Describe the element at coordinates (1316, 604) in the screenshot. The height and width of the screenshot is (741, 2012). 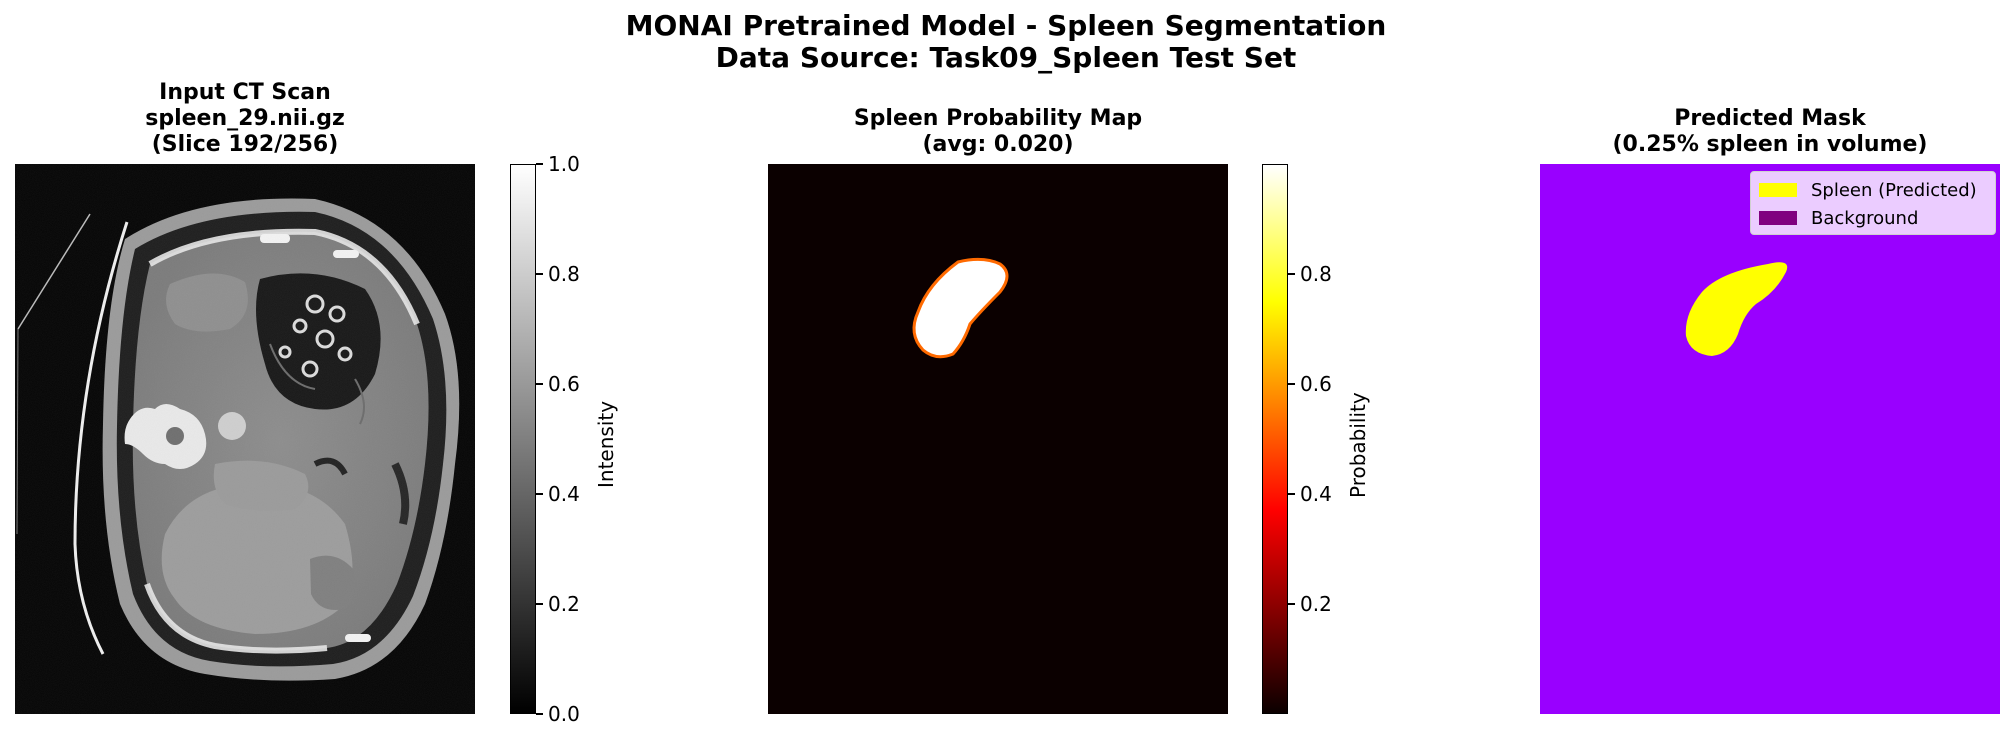
I see `probability-tick-label: 0.2` at that location.